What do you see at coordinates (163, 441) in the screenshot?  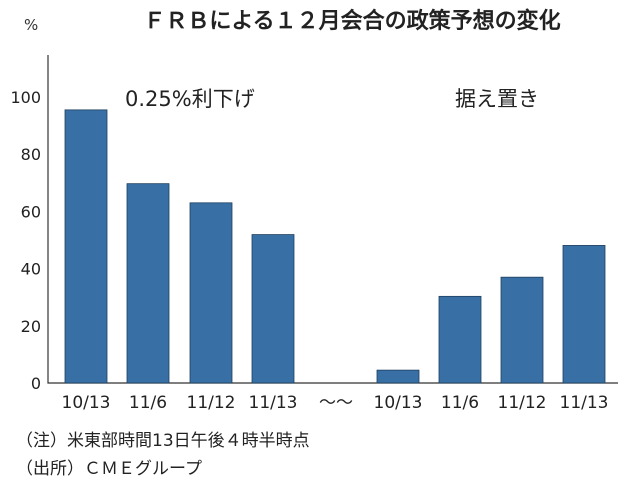 I see `note-text: （注）米東部時間13日午後４時半時点` at bounding box center [163, 441].